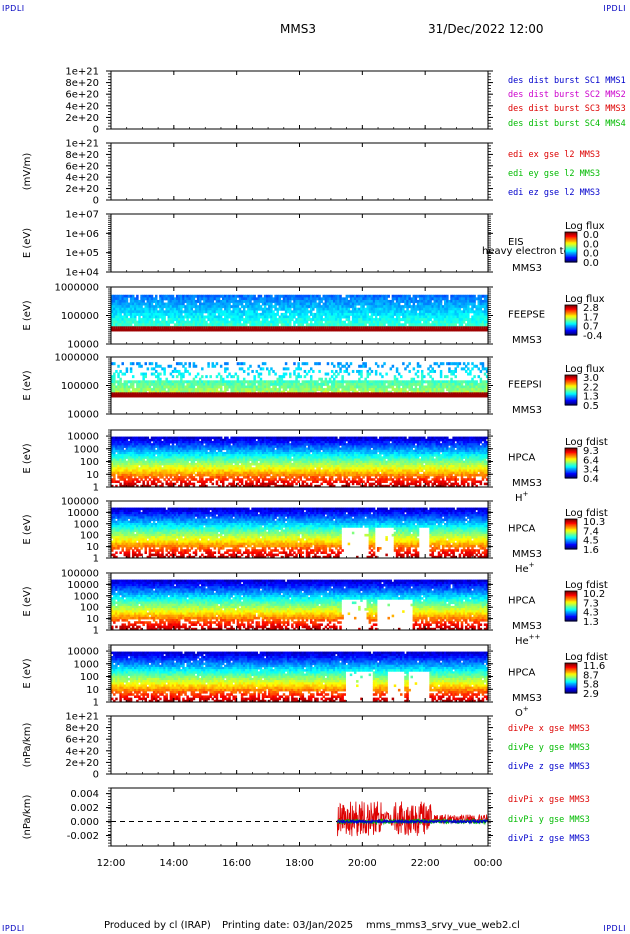 The image size is (630, 934). Describe the element at coordinates (82, 253) in the screenshot. I see `y-tick-label: 1e+05` at that location.